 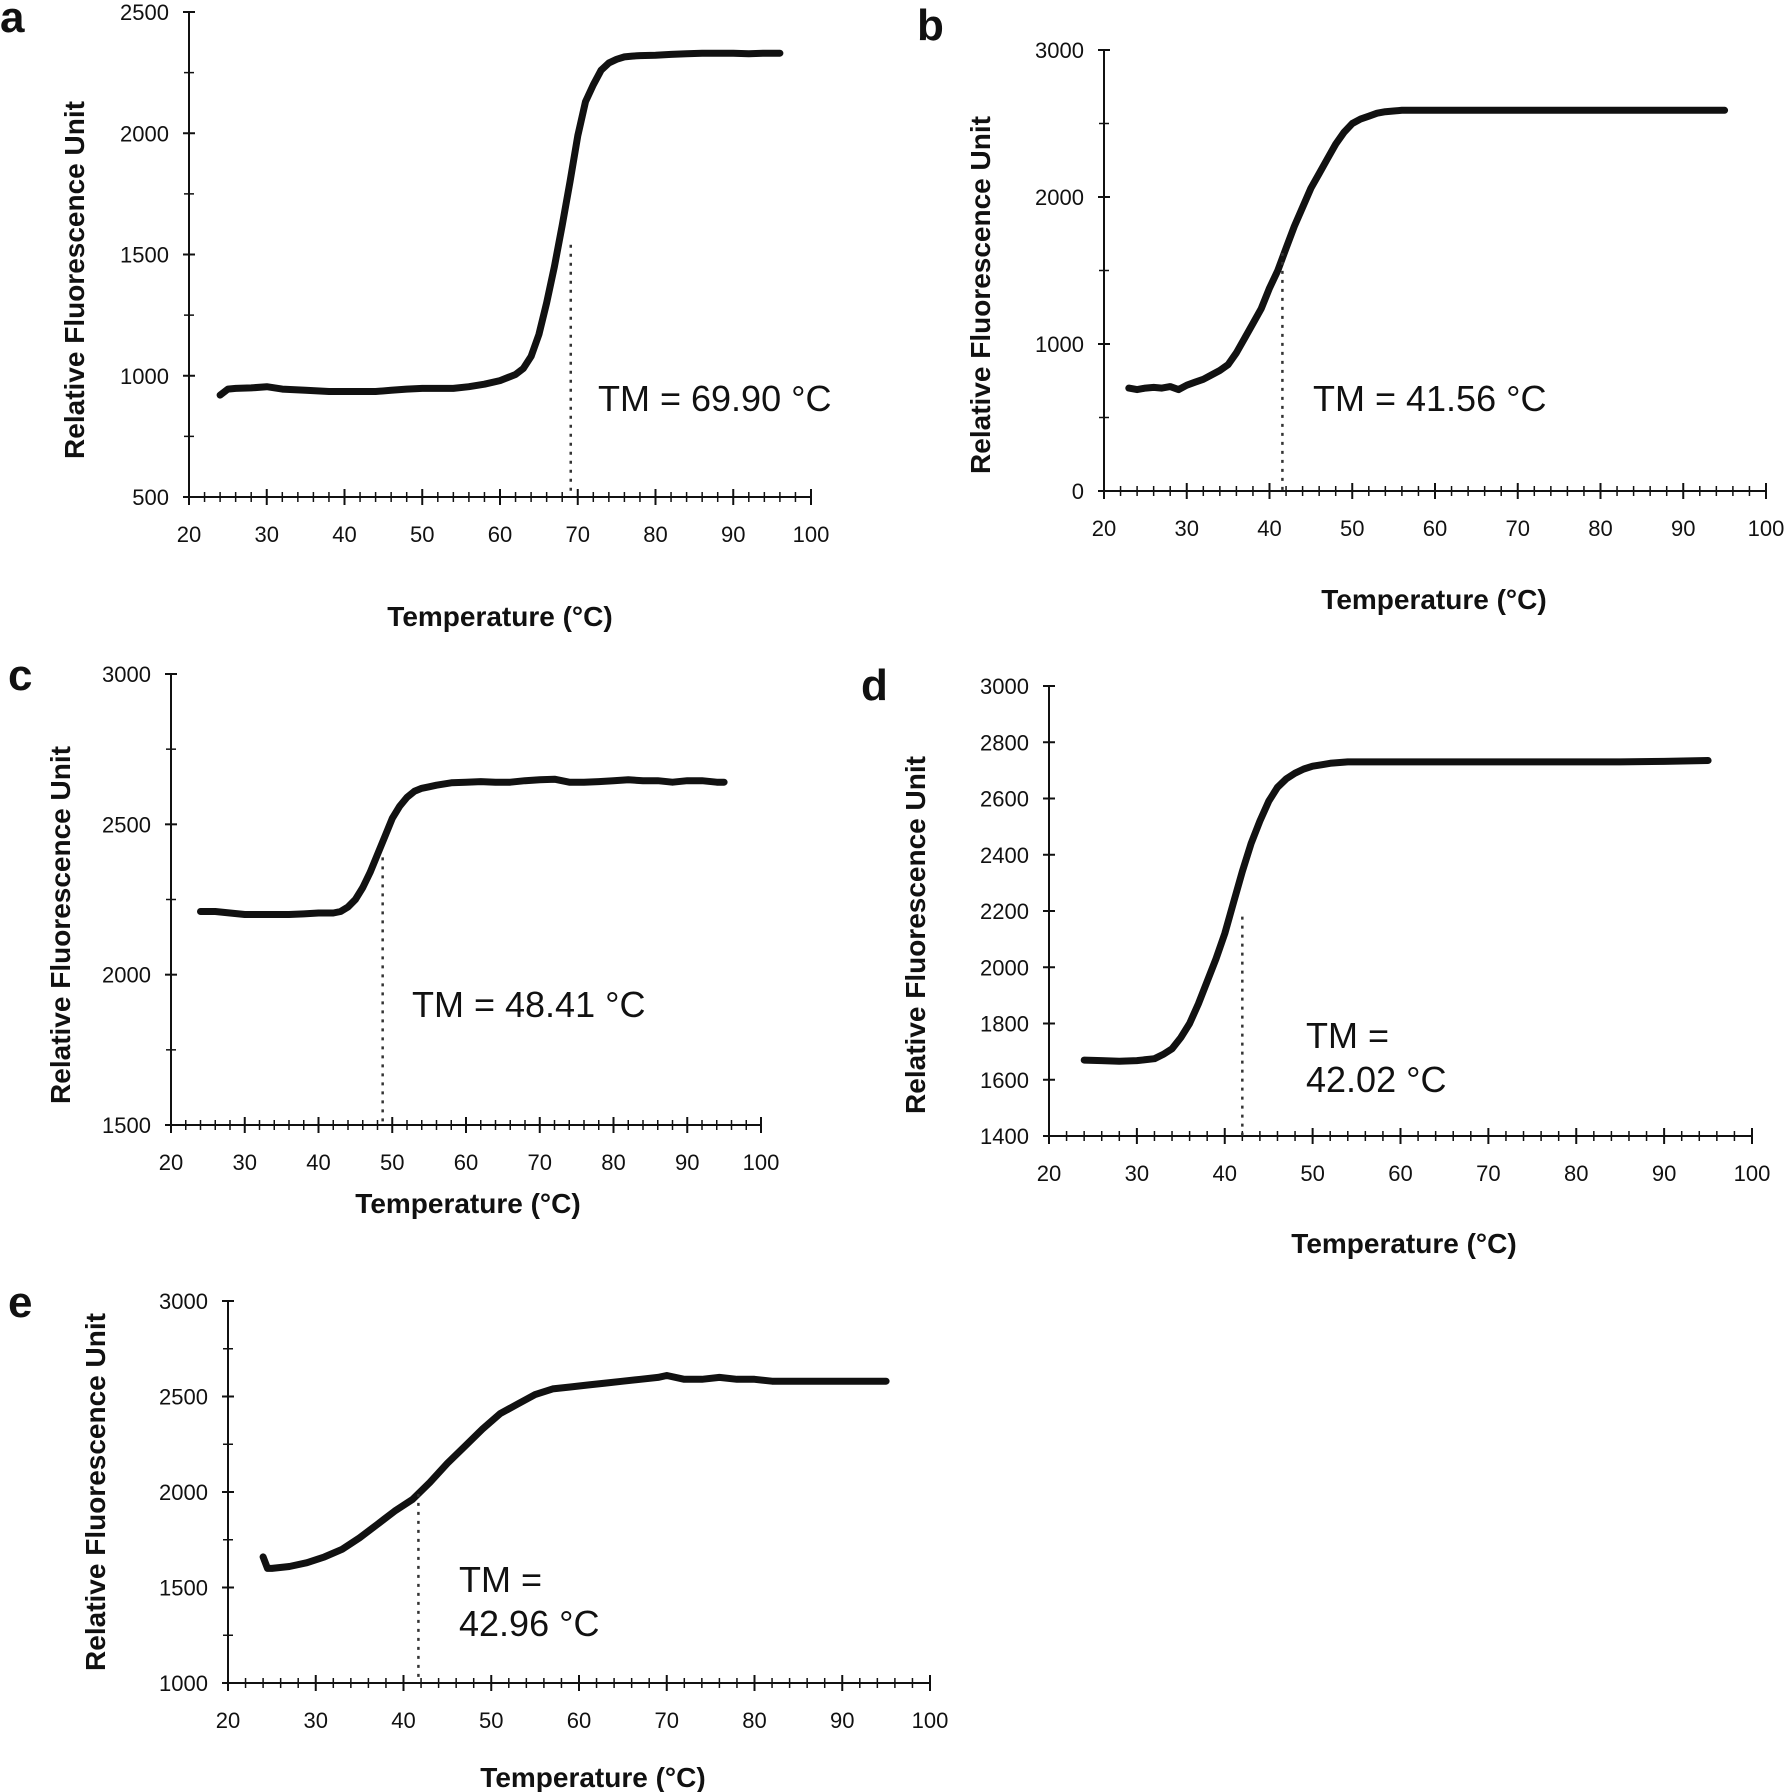 I want to click on y-tick-label: 1600, so click(x=1004, y=1080).